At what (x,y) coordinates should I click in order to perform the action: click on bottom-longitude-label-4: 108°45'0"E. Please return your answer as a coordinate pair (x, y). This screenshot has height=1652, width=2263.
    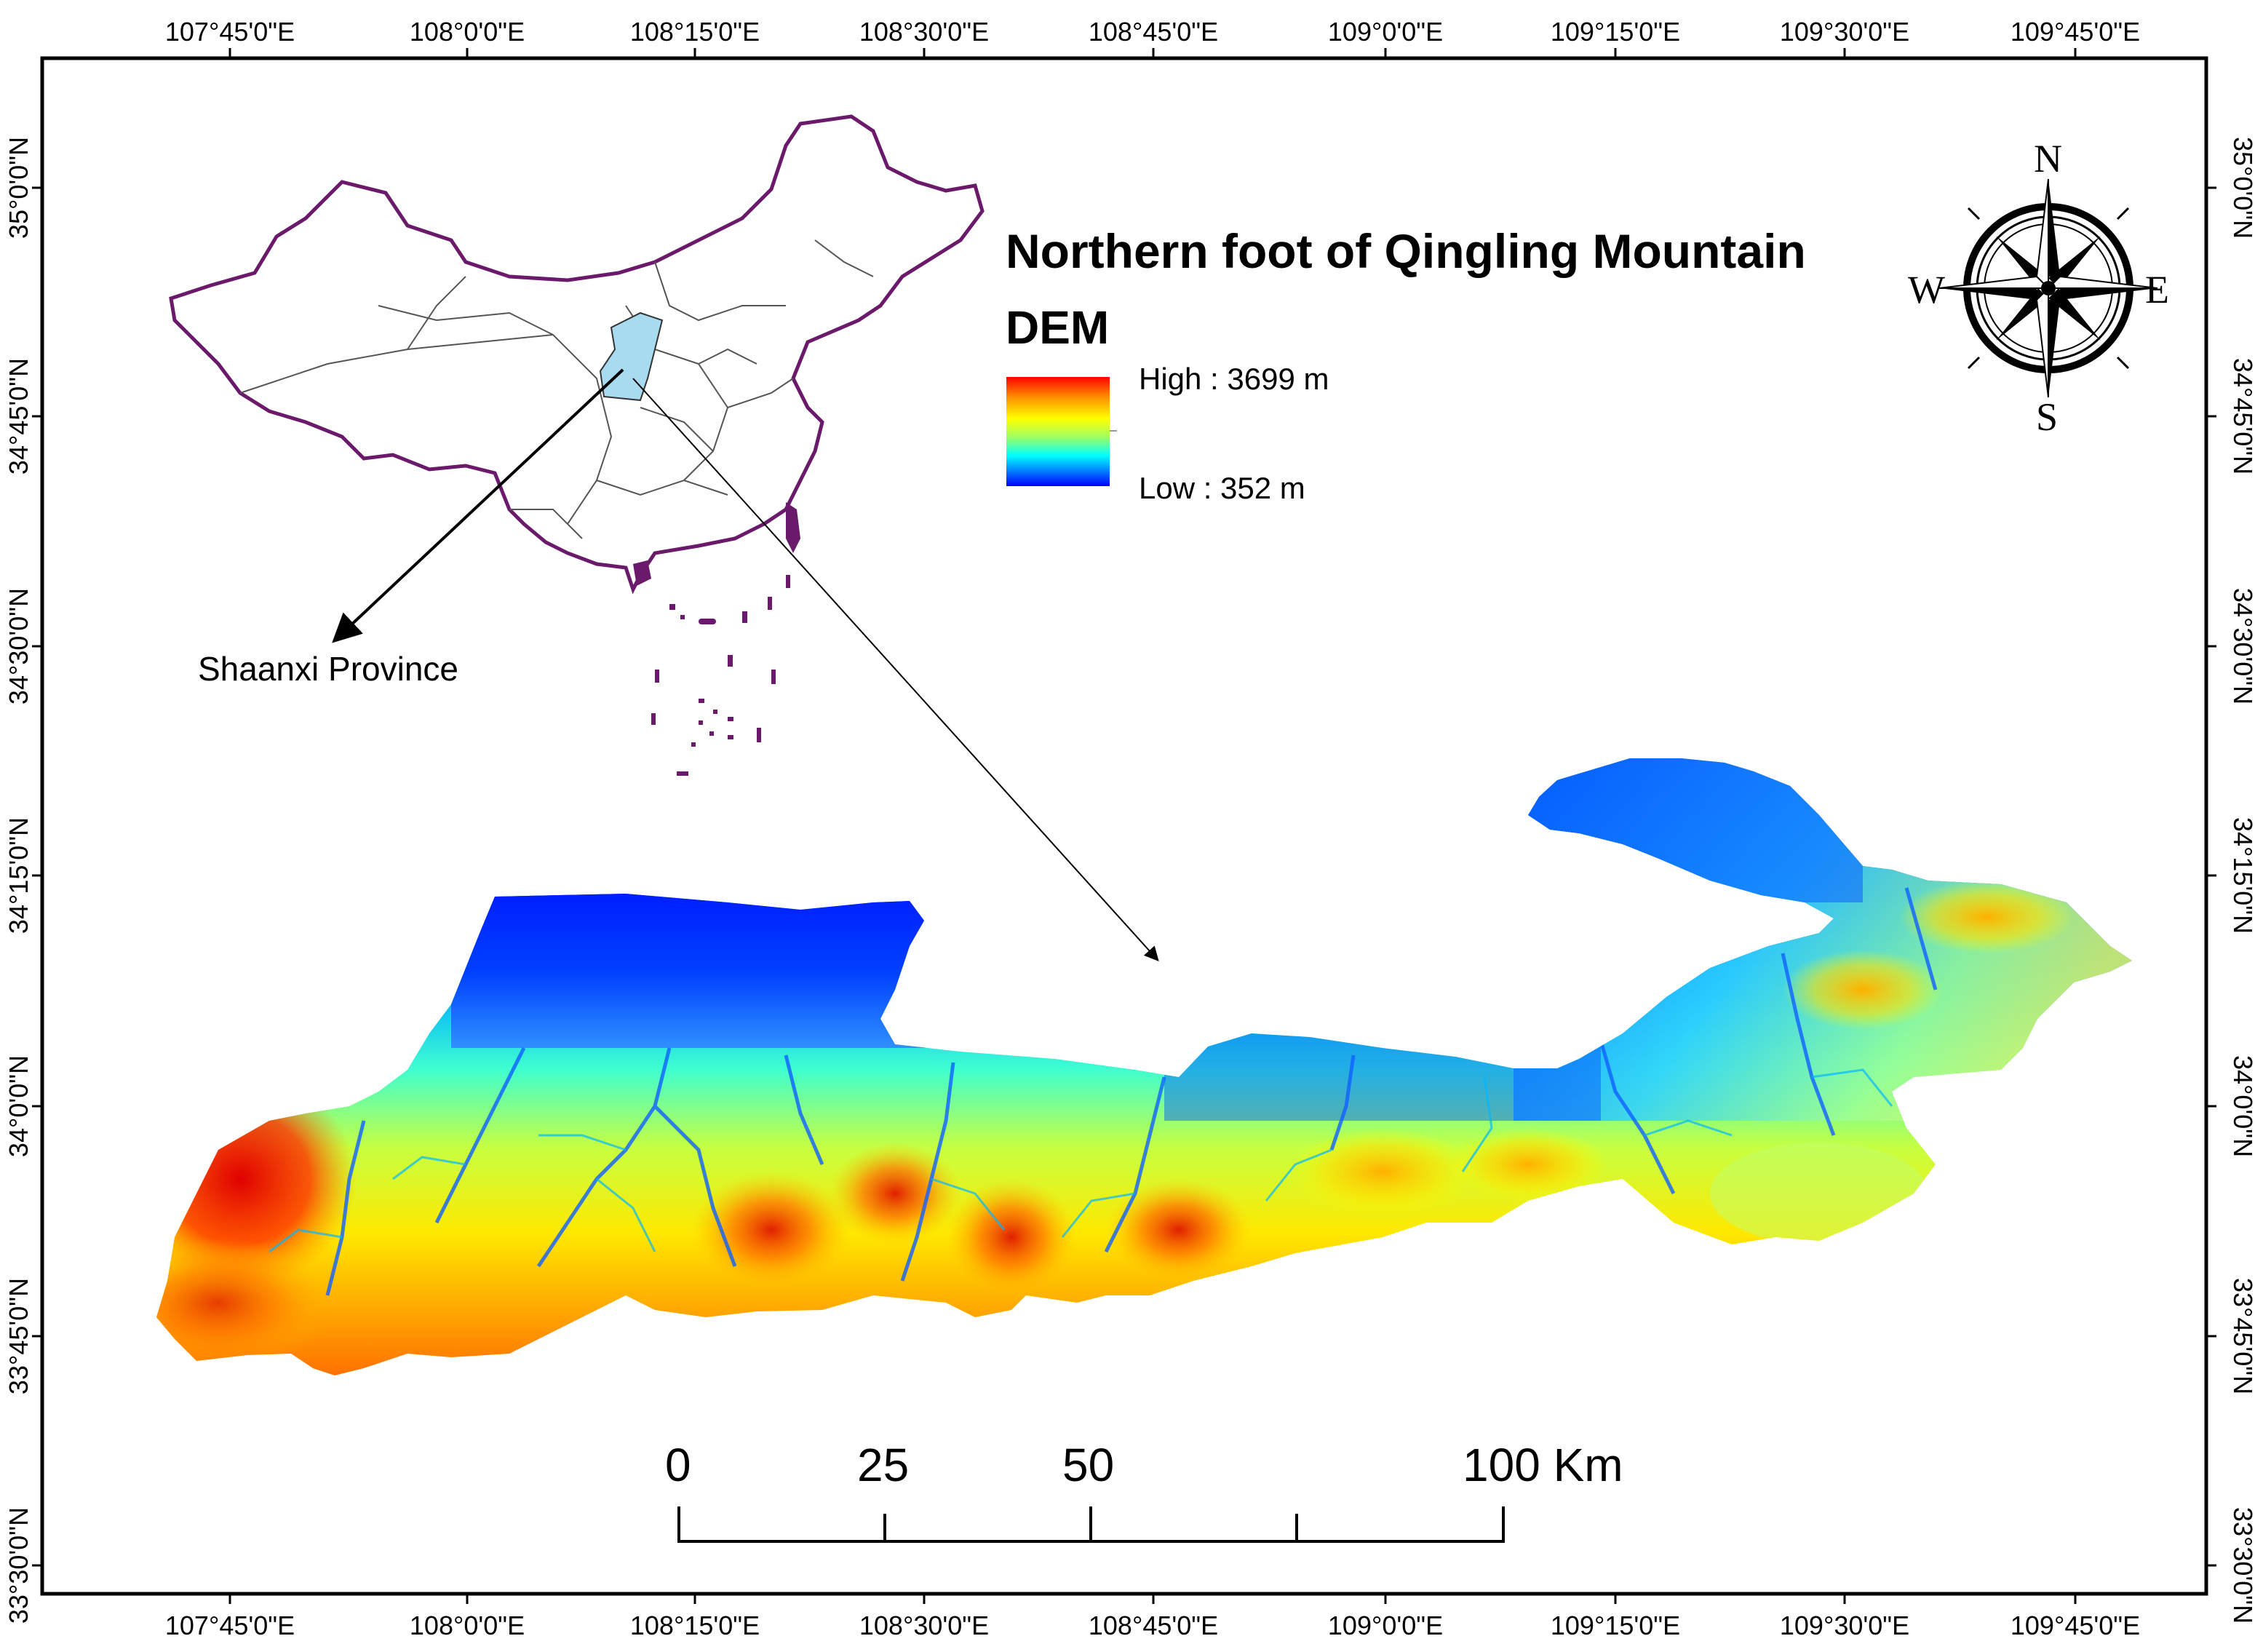
    Looking at the image, I should click on (1153, 1625).